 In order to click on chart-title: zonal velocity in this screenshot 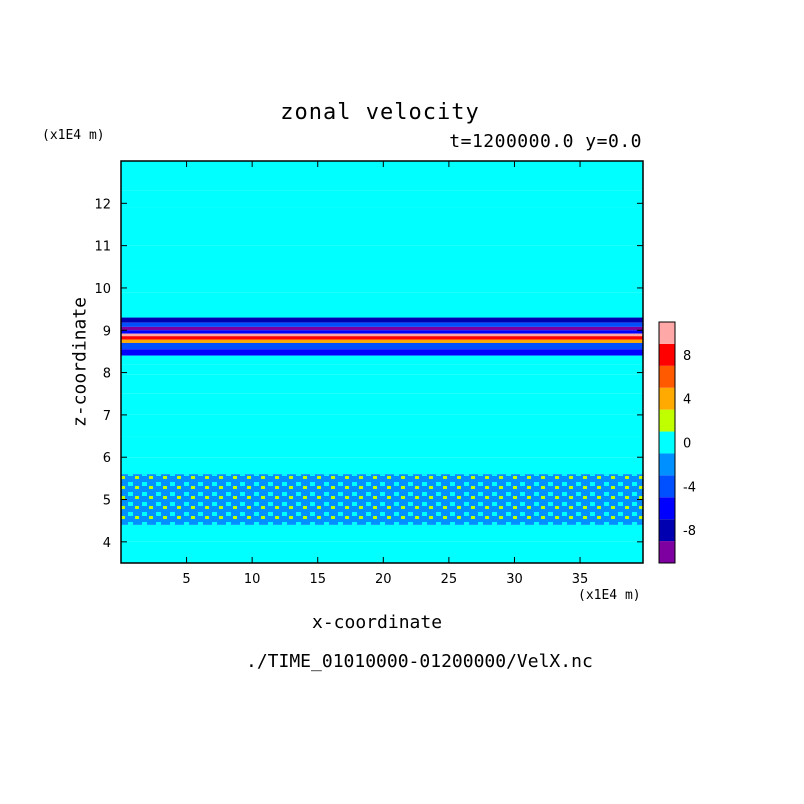, I will do `click(380, 112)`.